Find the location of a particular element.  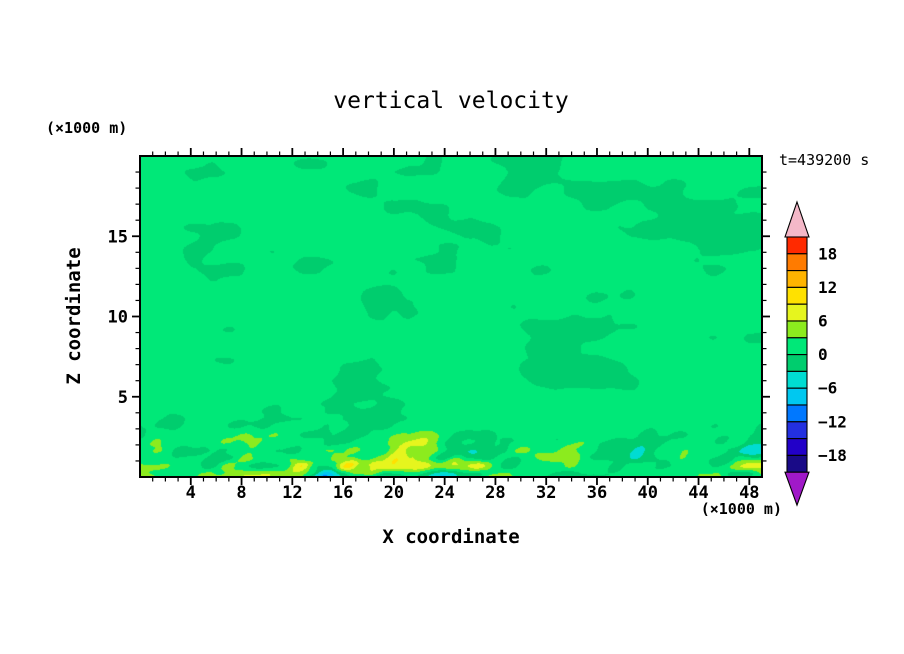

colorbar-tick-label: 18 is located at coordinates (827, 253).